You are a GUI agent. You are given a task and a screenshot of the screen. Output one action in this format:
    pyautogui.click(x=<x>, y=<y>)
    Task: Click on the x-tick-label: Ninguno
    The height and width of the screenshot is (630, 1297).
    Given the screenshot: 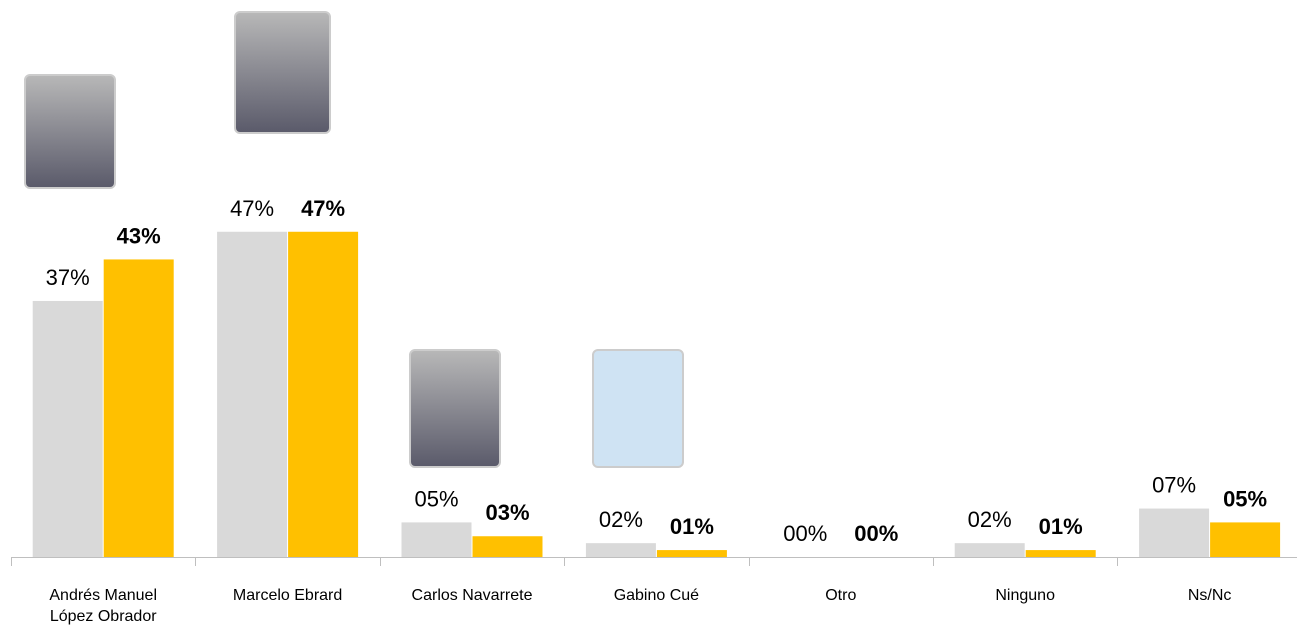 What is the action you would take?
    pyautogui.click(x=1025, y=595)
    